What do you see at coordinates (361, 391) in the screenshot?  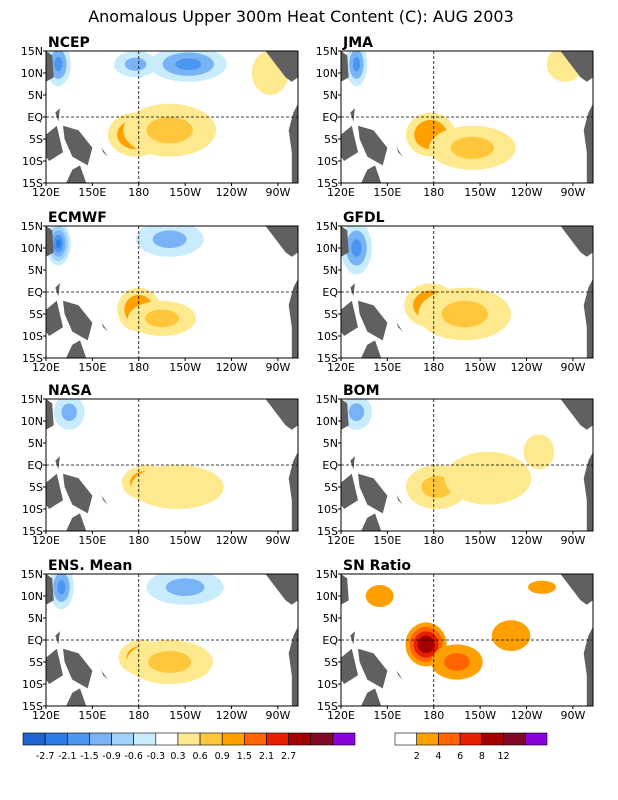 I see `panel-title: BOM` at bounding box center [361, 391].